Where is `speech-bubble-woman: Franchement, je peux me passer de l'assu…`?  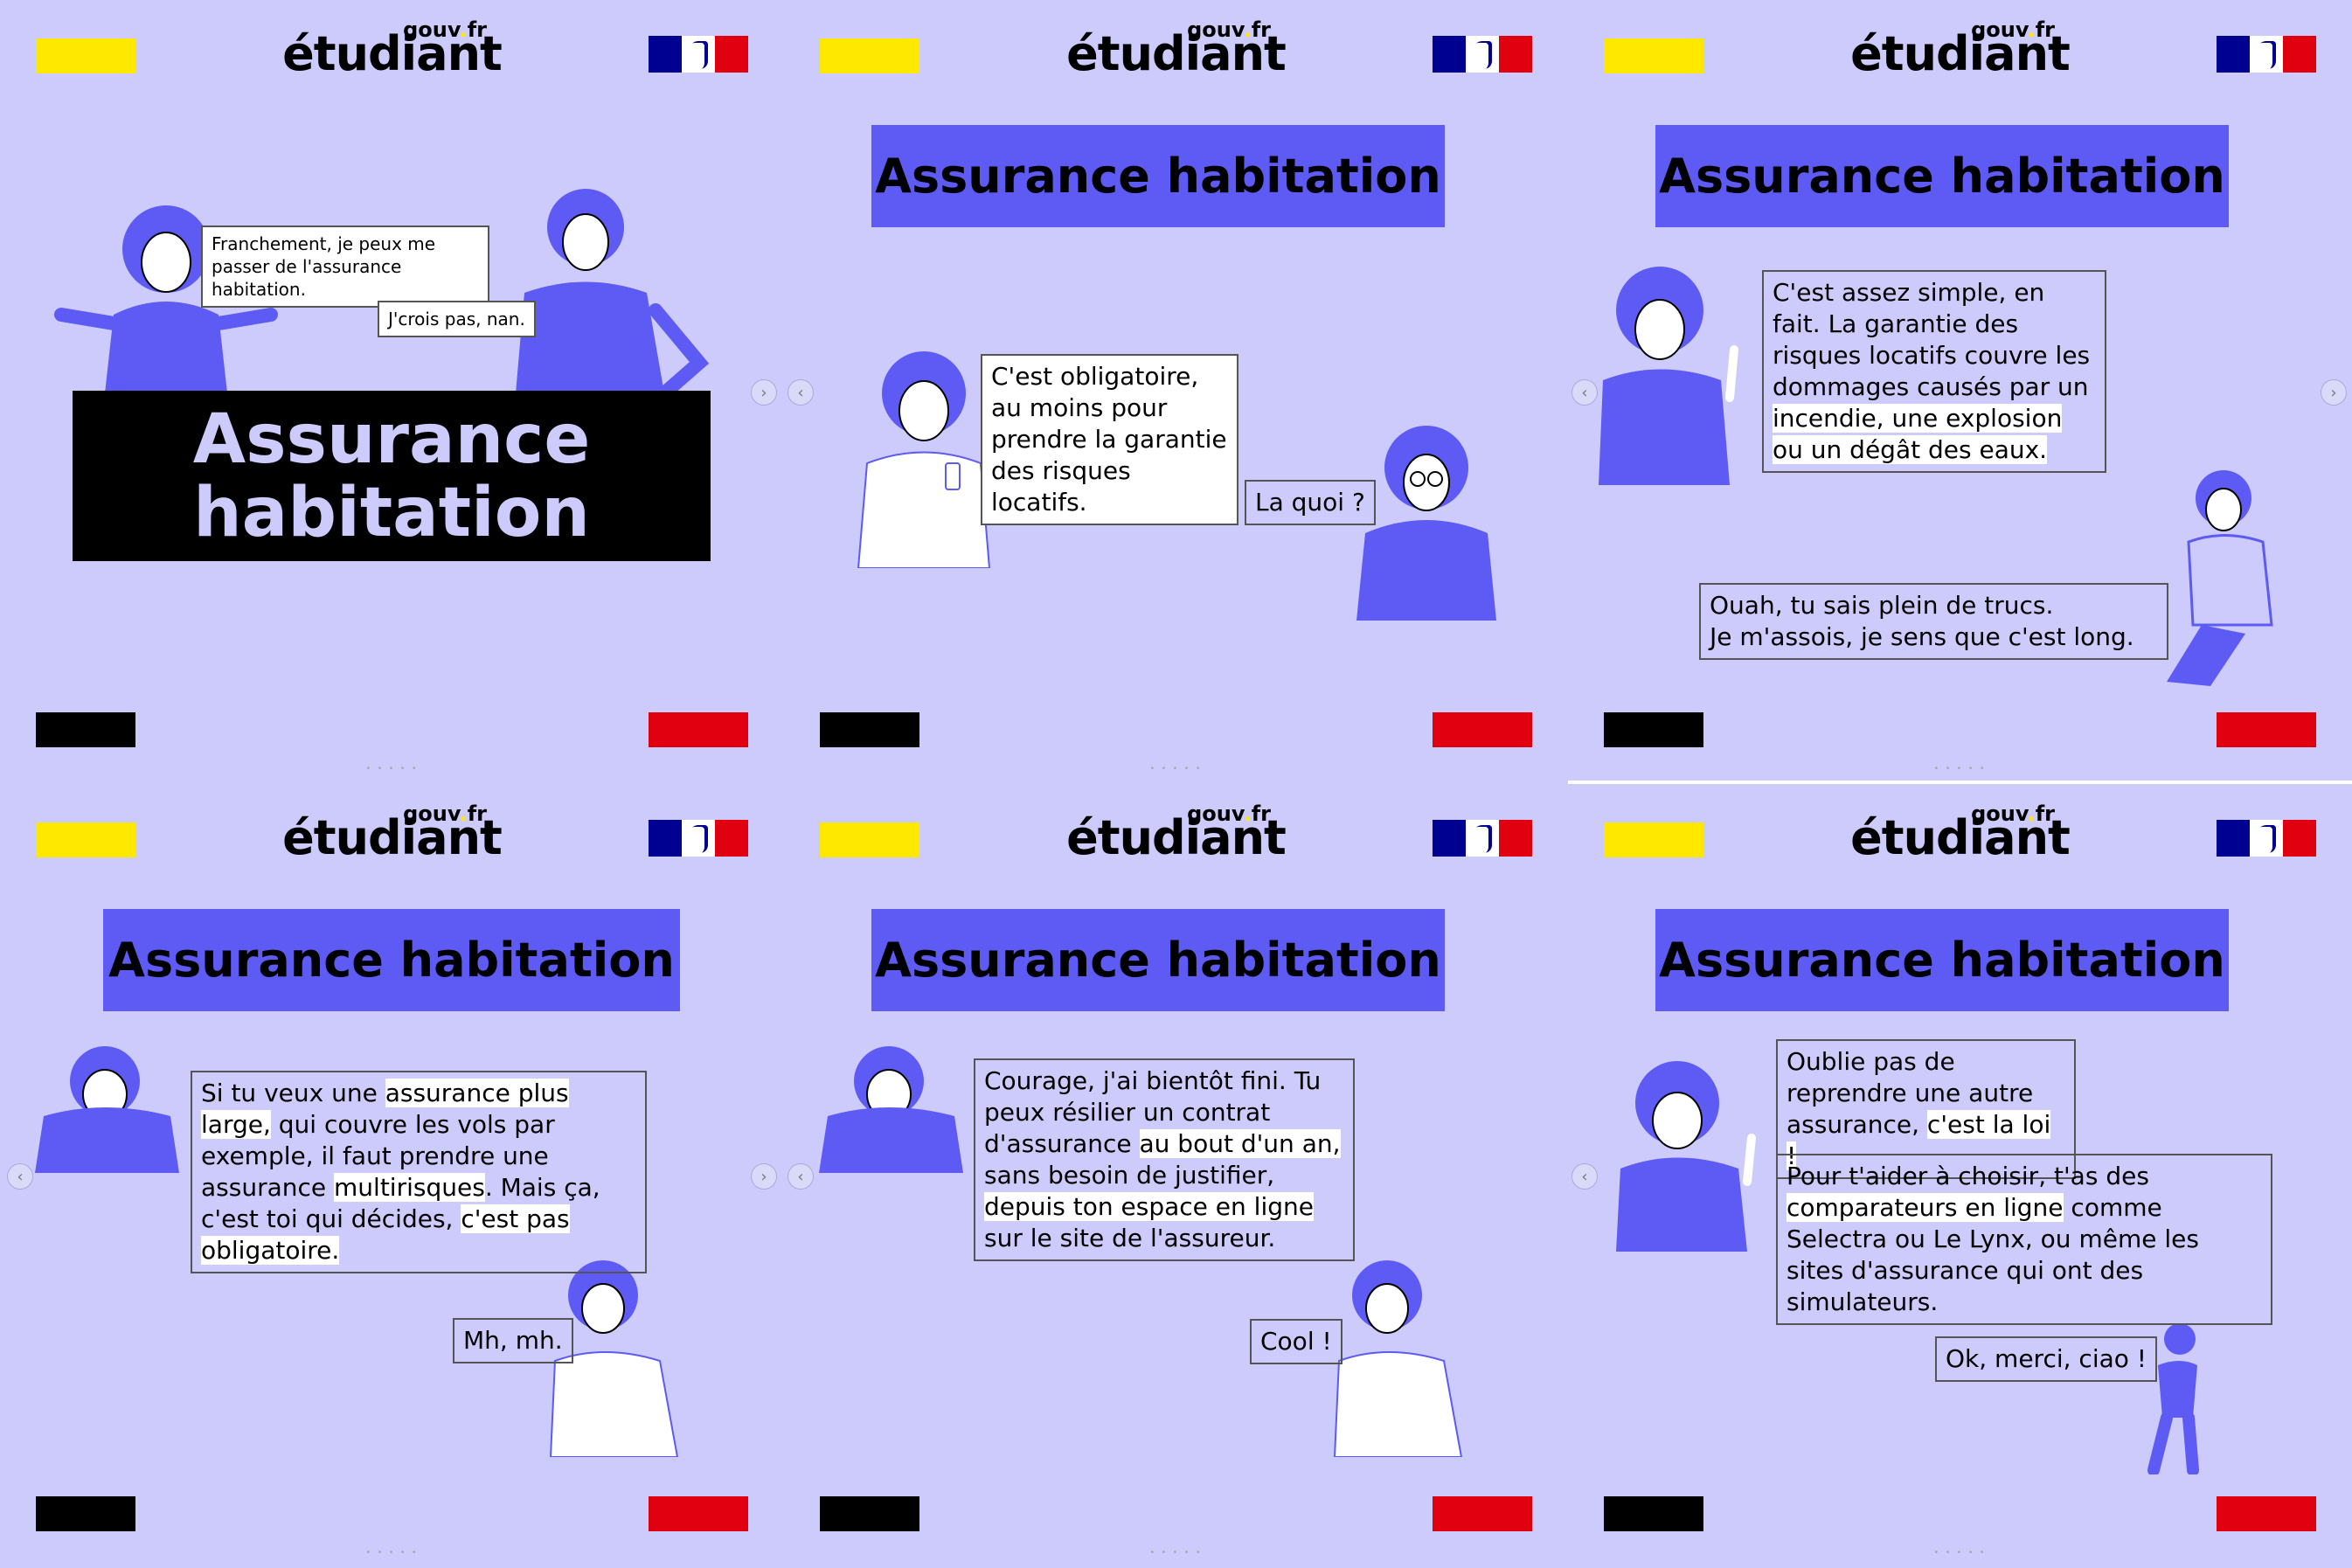 speech-bubble-woman: Franchement, je peux me passer de l'assu… is located at coordinates (345, 266).